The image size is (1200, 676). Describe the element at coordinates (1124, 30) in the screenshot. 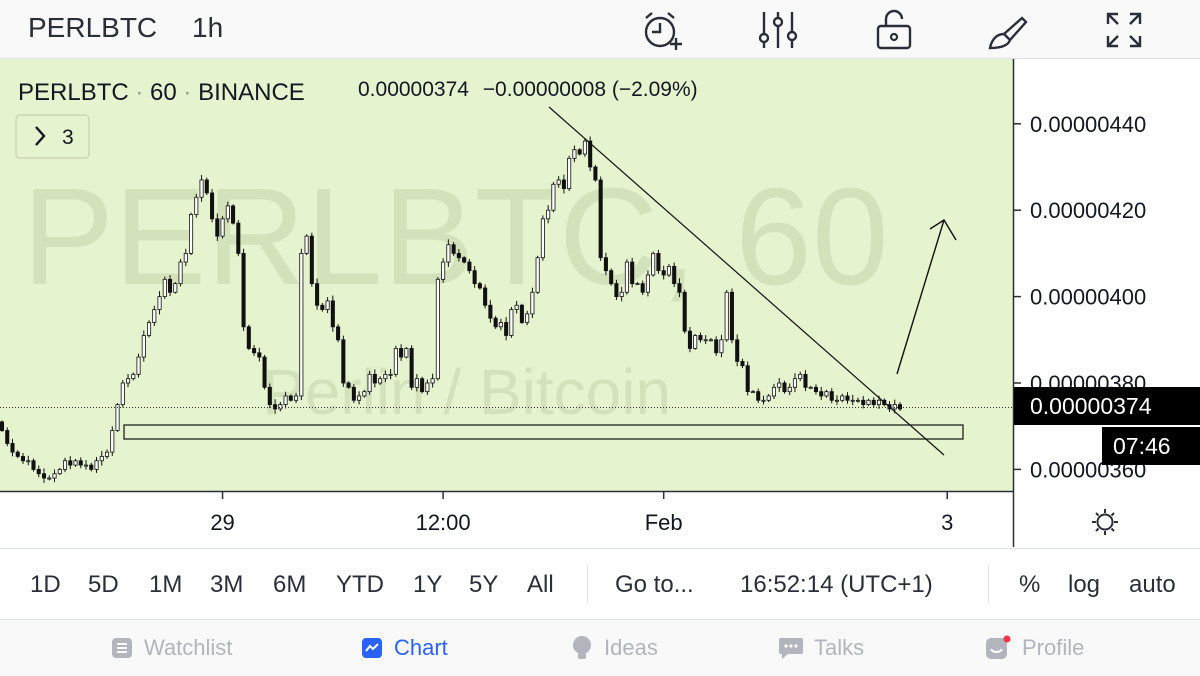

I see `fullscreen-icon` at that location.